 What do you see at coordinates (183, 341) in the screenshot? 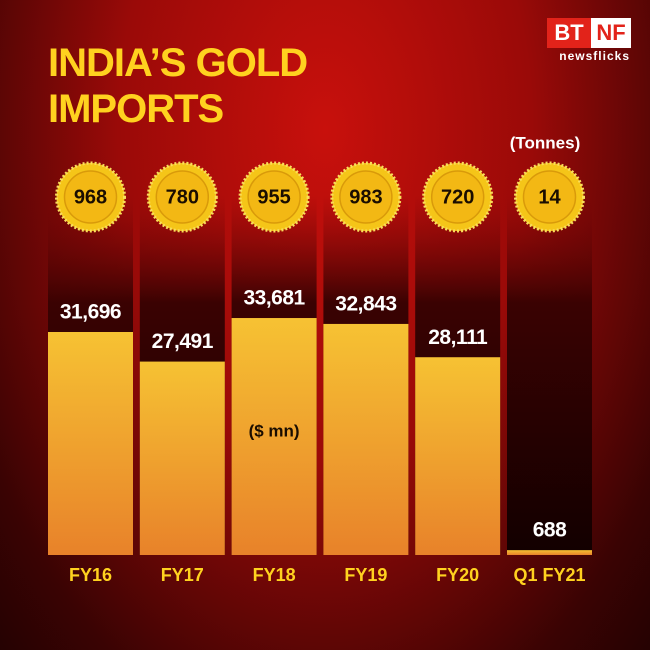
I see `value-label: 27,491` at bounding box center [183, 341].